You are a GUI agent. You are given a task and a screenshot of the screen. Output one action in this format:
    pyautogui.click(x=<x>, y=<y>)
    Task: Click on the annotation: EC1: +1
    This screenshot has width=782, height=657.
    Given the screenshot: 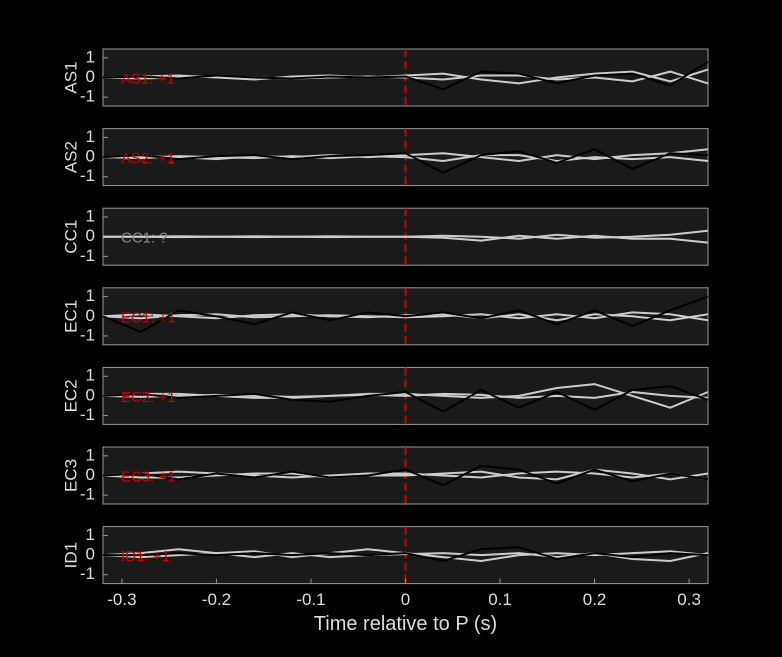 What is the action you would take?
    pyautogui.click(x=148, y=317)
    